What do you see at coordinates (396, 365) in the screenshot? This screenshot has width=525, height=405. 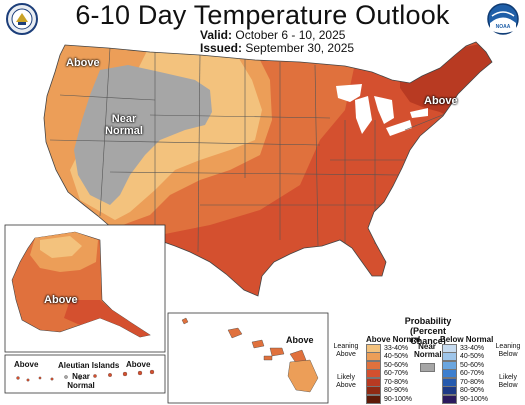 I see `legend-above-label: 50-60%` at bounding box center [396, 365].